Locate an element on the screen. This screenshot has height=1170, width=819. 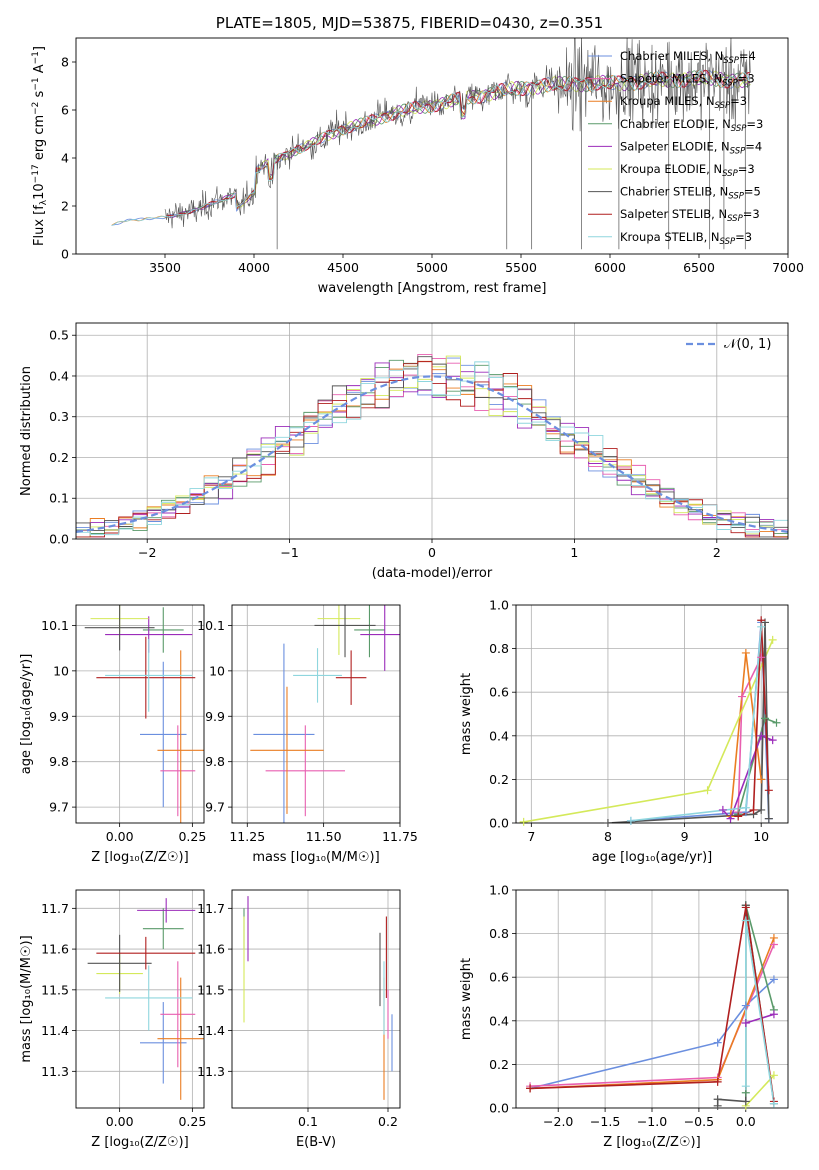
y-tick-label: 10 is located at coordinates (61, 670).